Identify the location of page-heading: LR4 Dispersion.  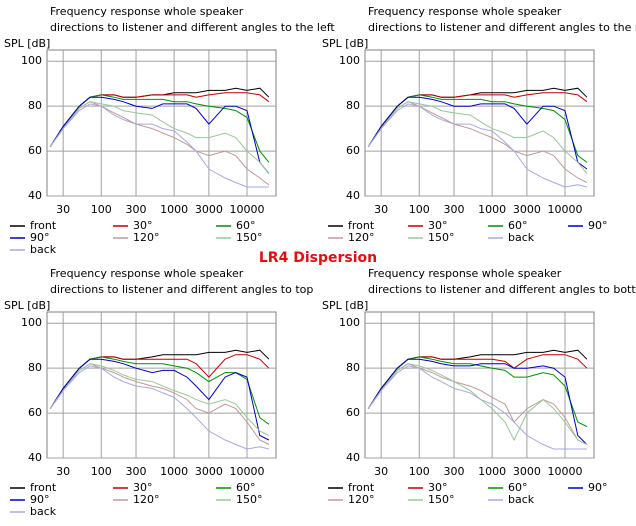
(318, 258).